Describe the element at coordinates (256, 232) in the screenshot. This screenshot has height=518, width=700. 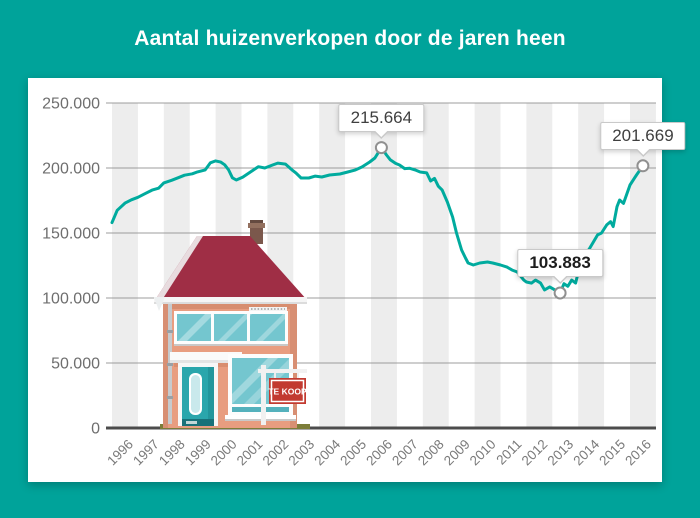
I see `house-chimney` at that location.